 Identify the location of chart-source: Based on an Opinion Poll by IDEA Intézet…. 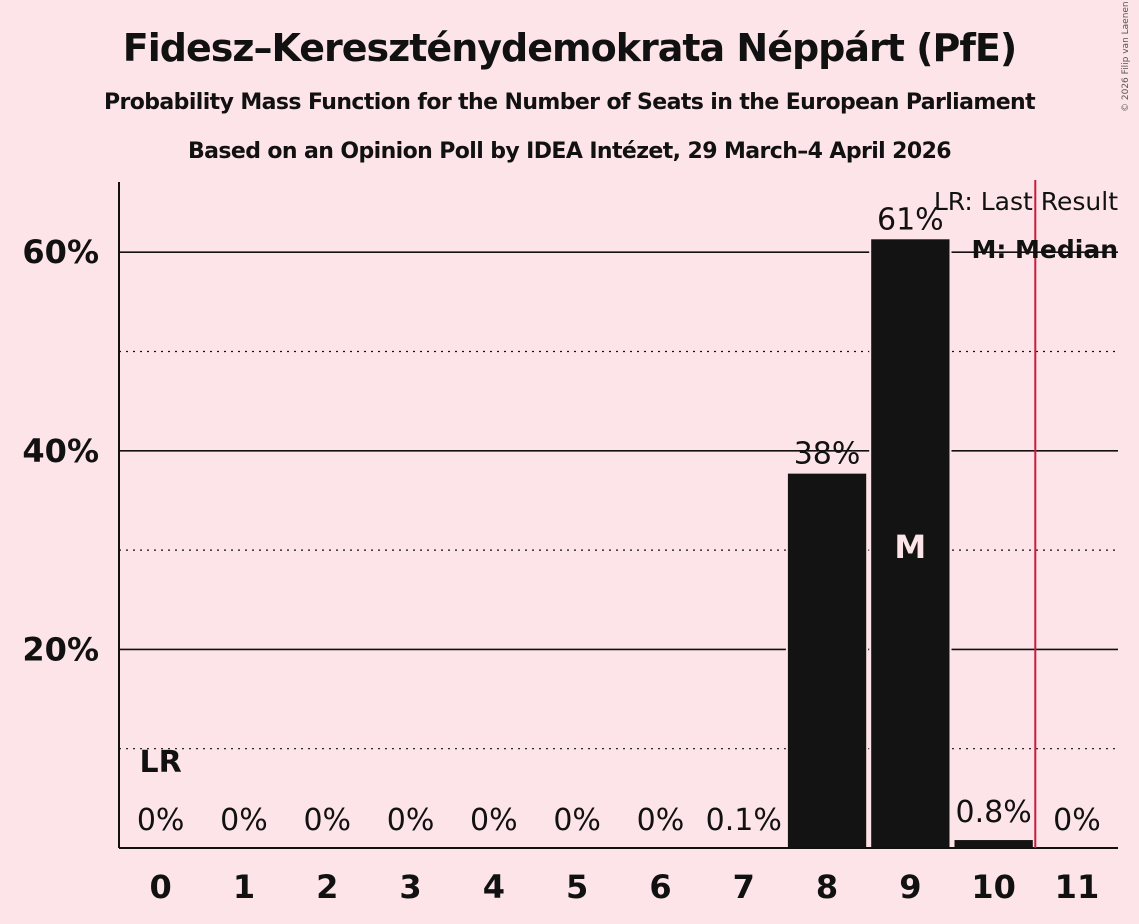
(569, 151).